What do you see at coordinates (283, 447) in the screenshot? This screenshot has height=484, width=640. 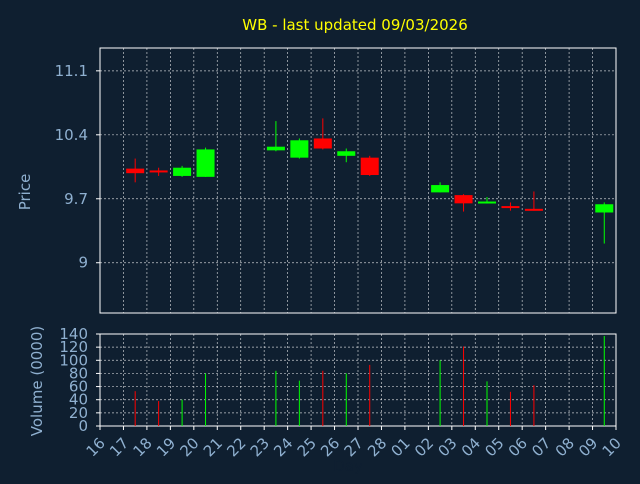 I see `day-tick-label: 24` at bounding box center [283, 447].